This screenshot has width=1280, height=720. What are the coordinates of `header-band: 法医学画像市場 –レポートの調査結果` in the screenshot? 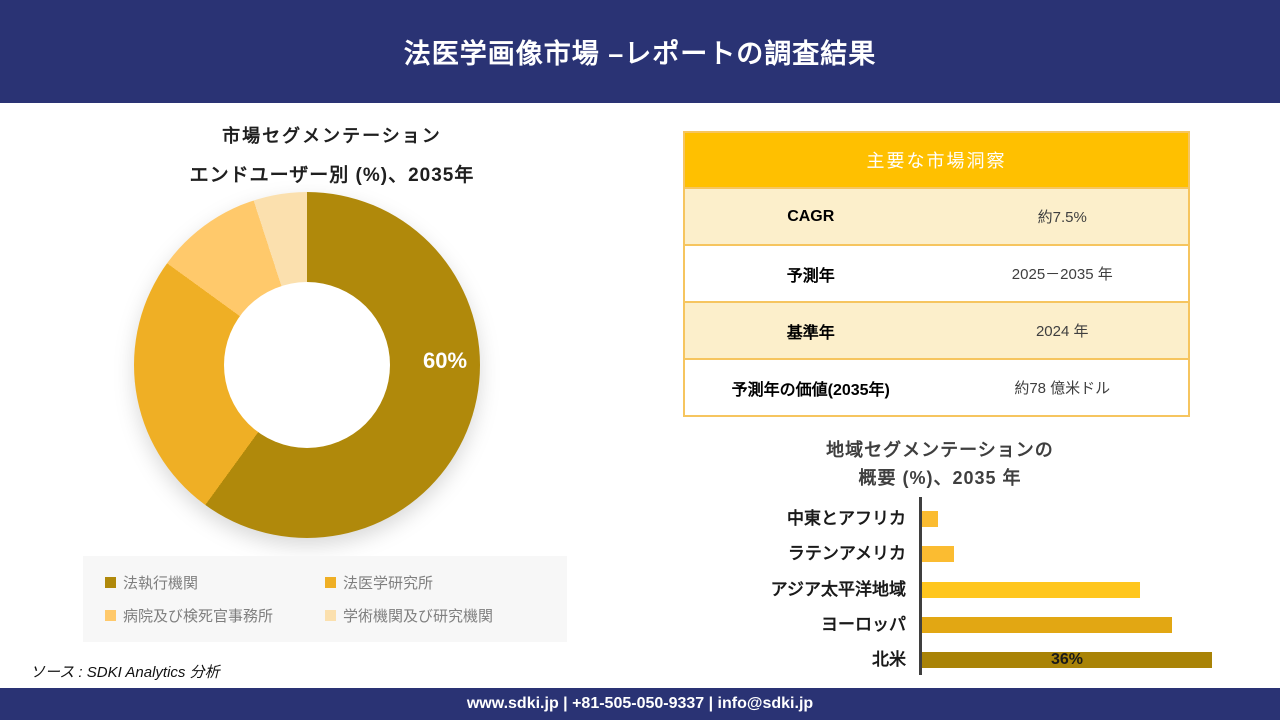 It's located at (640, 51).